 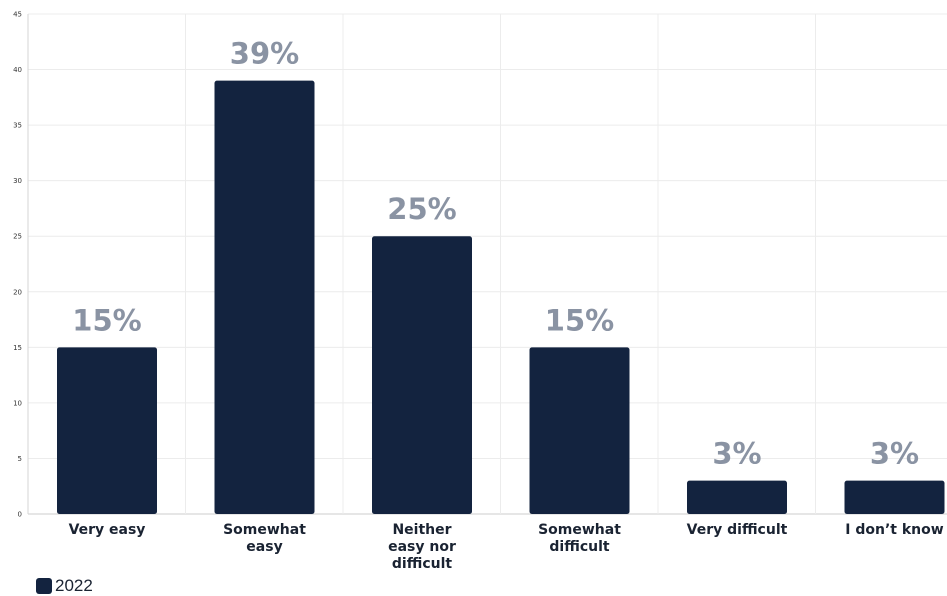 I want to click on y-axis-ticks: 0 5 10 15 20 25 30 35 40 45, so click(x=17, y=265).